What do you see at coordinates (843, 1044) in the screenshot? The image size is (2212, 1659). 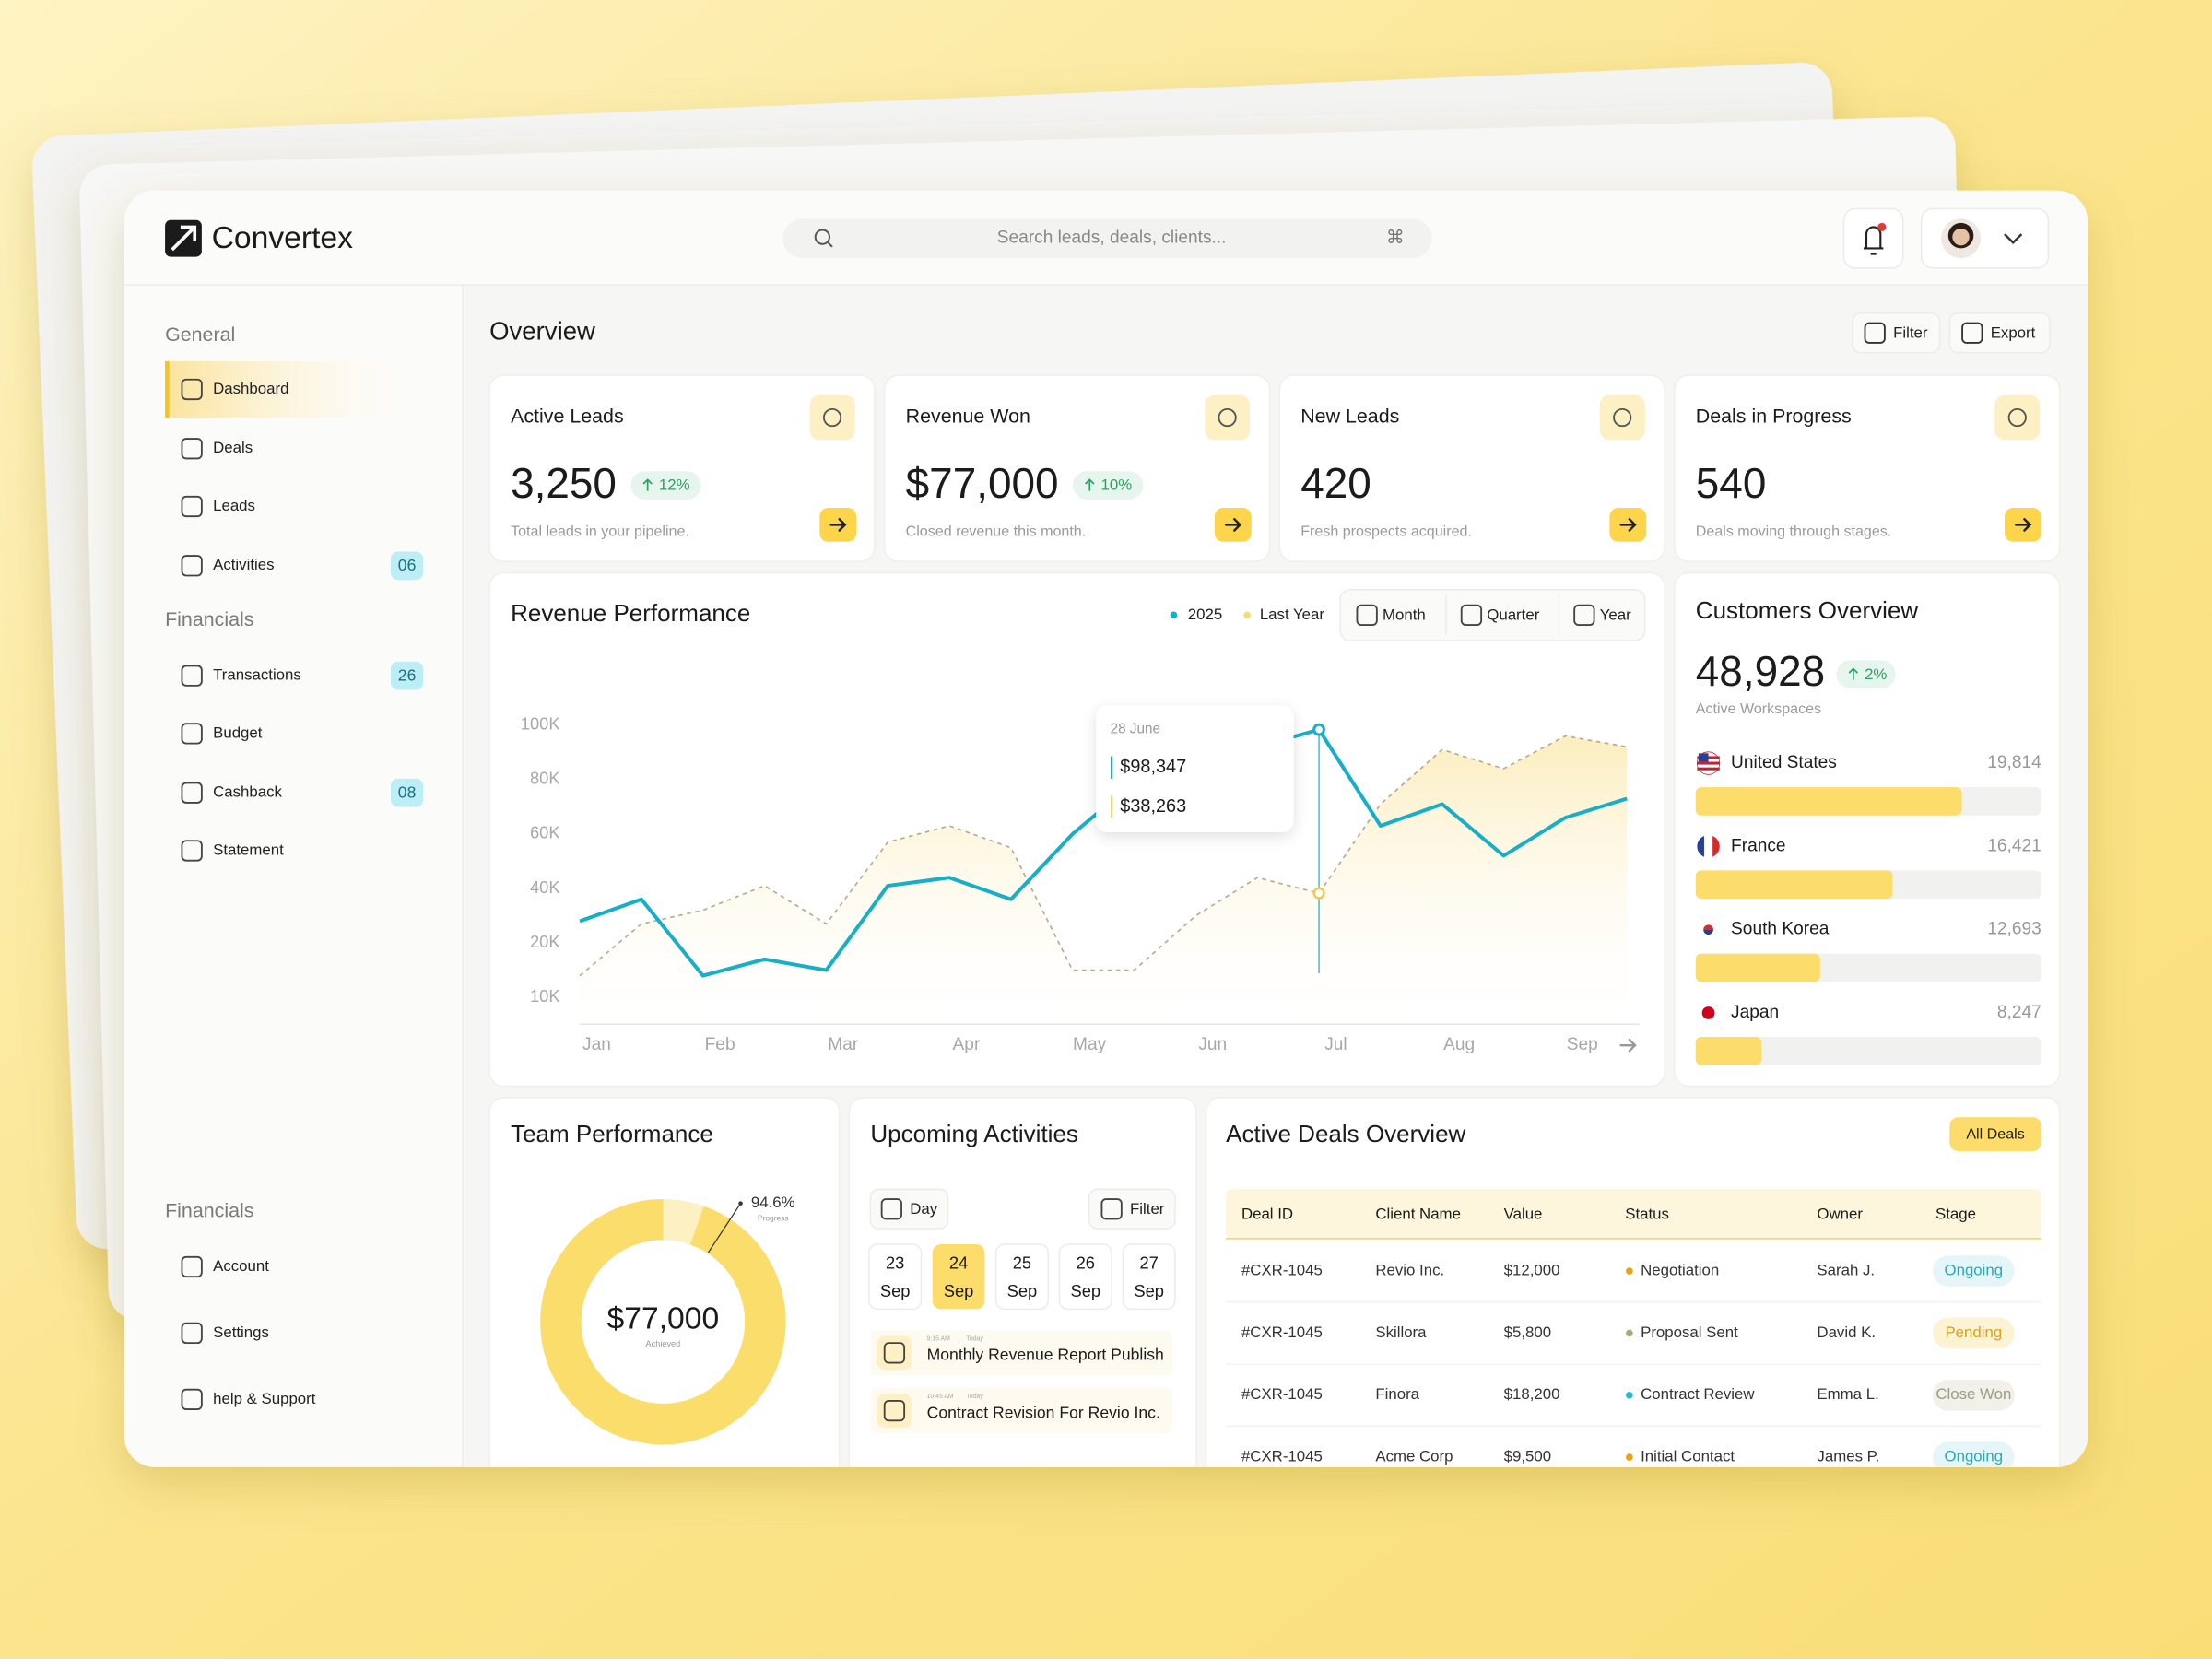 I see `x-tick-label: Mar` at bounding box center [843, 1044].